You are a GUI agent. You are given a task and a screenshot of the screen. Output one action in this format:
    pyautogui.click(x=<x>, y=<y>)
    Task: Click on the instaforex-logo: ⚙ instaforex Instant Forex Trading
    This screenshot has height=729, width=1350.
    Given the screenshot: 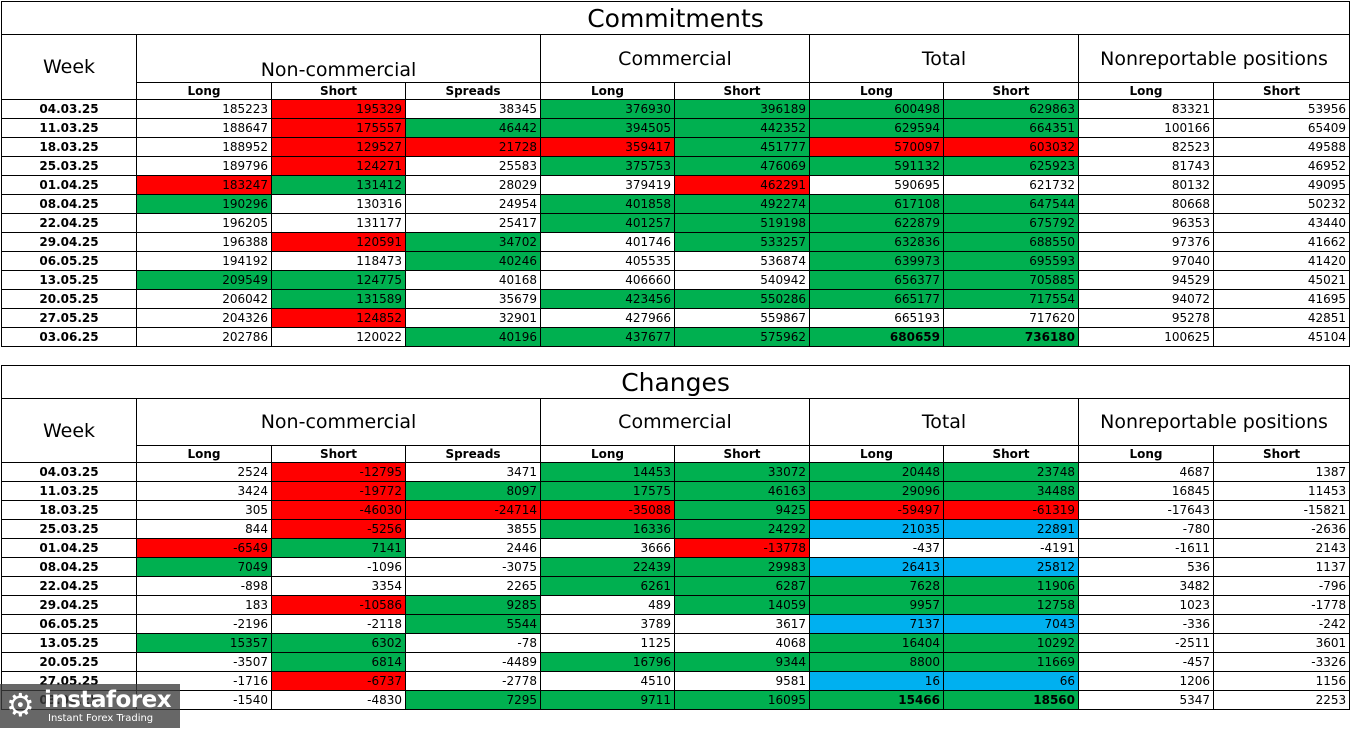 What is the action you would take?
    pyautogui.click(x=90, y=706)
    